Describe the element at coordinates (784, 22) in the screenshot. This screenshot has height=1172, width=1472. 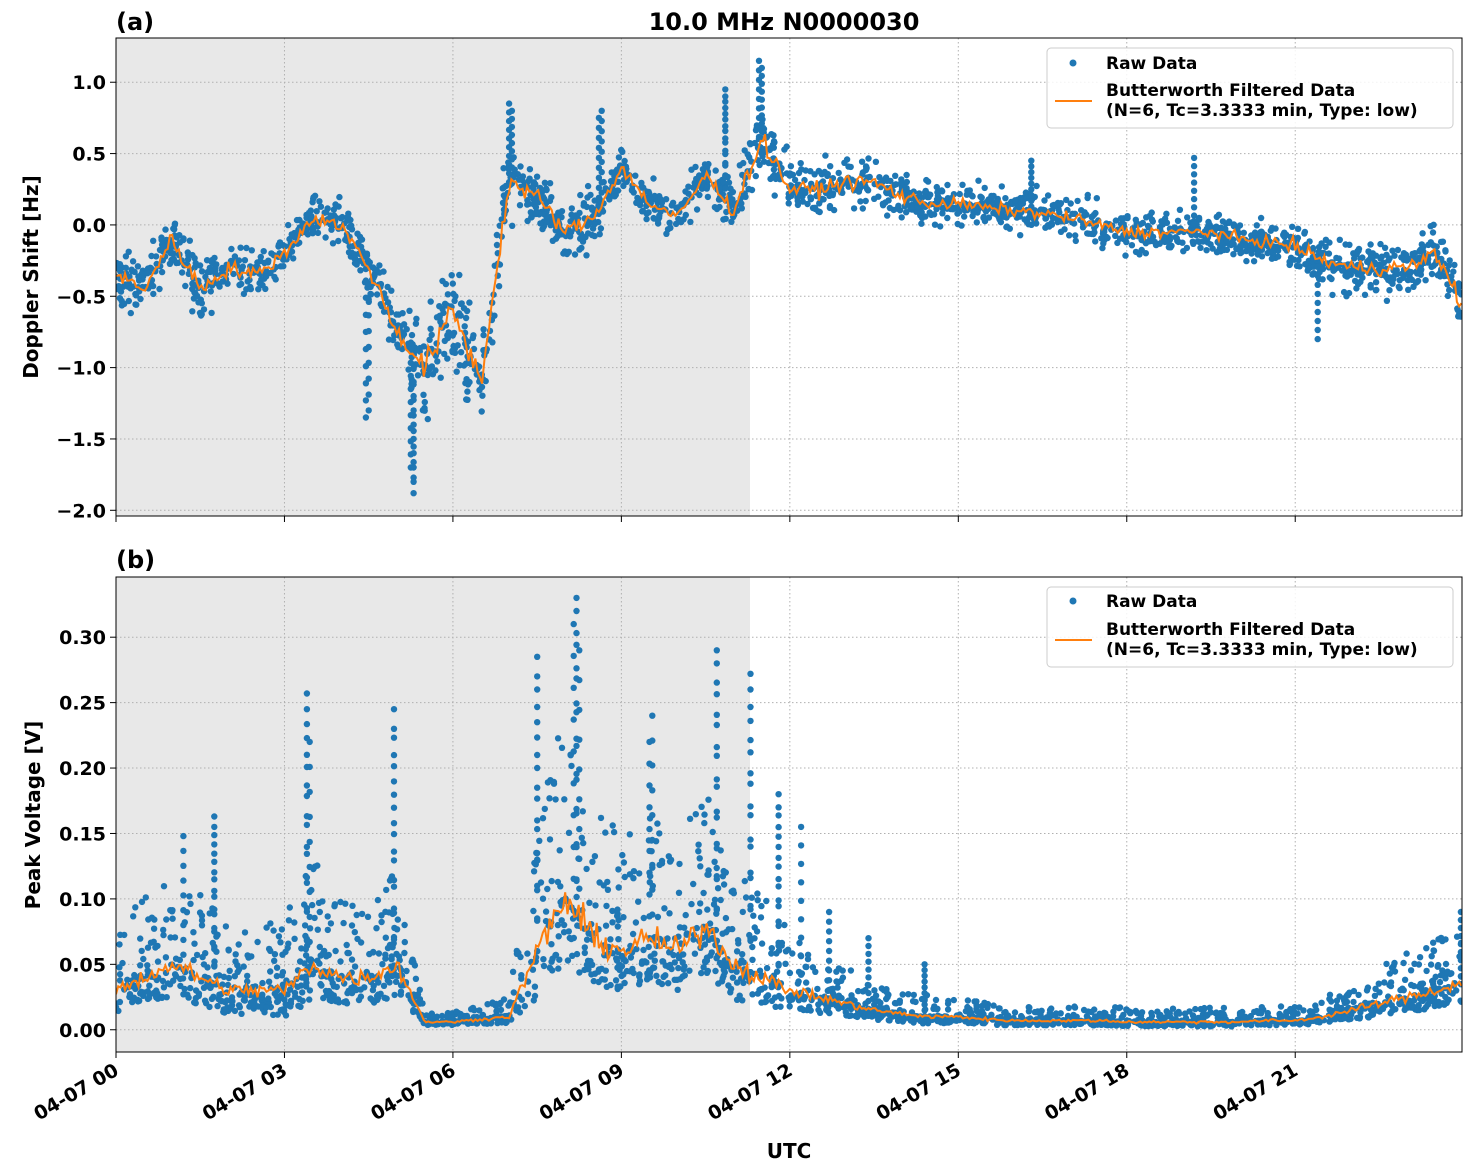
I see `figure-title: 10.0 MHz N0000030` at that location.